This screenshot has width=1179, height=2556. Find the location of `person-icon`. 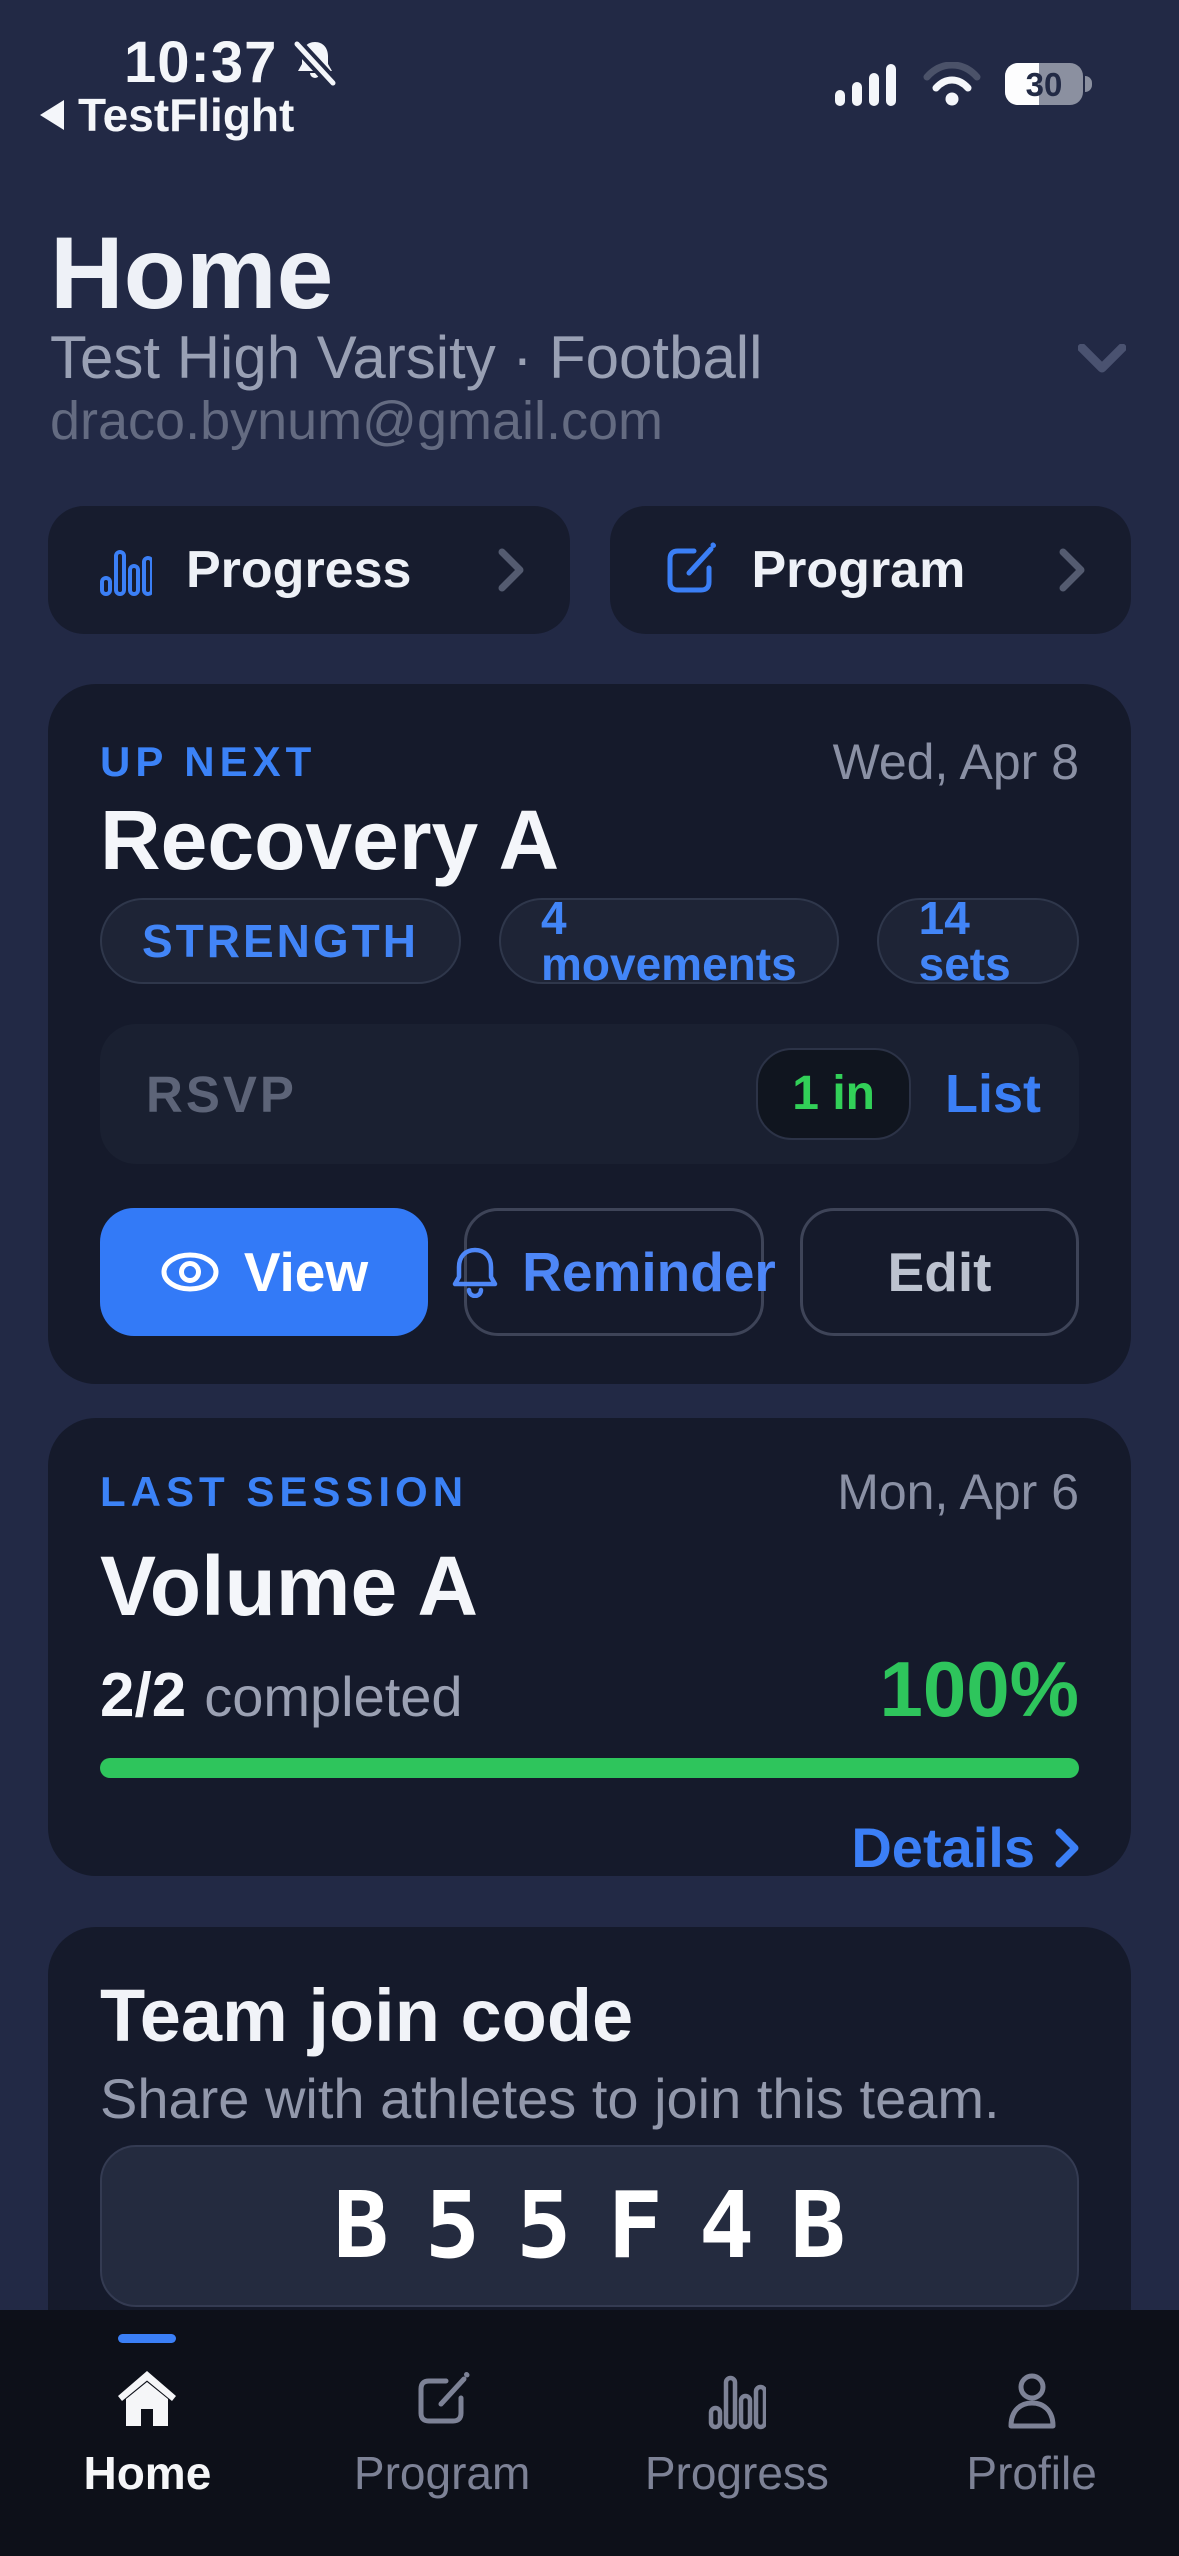

person-icon is located at coordinates (1032, 2397).